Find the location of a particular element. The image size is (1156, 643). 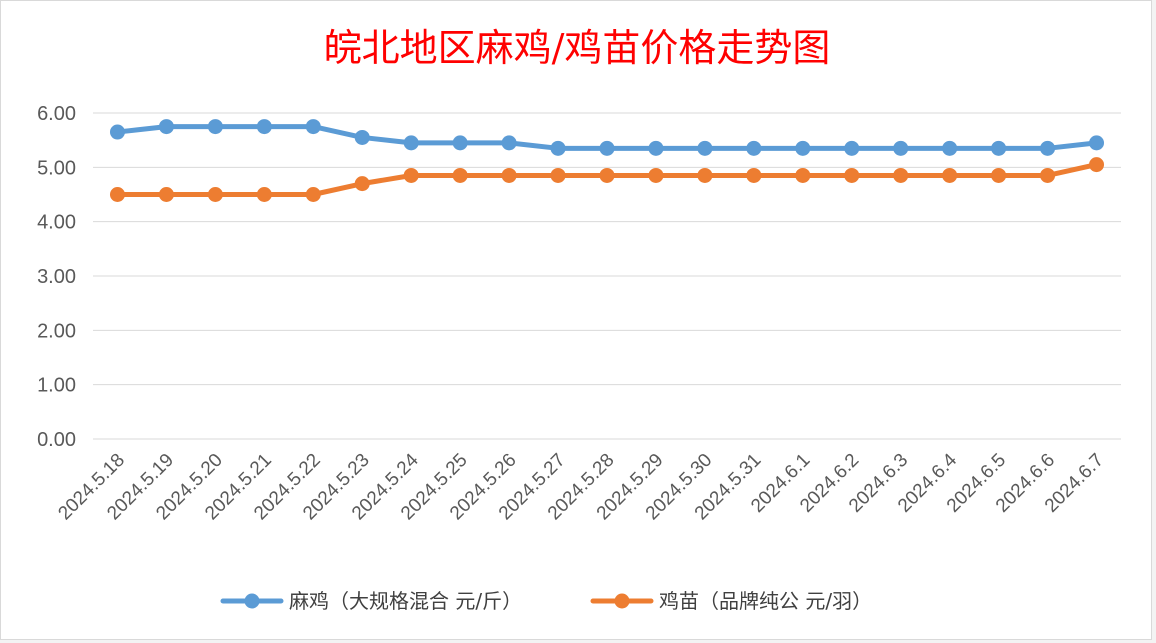

y-tick-label: 1.00 is located at coordinates (56, 386).